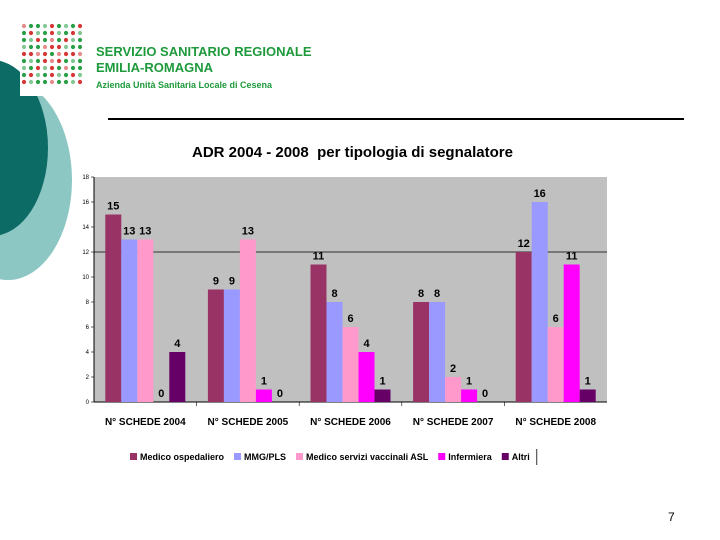 This screenshot has height=540, width=720. Describe the element at coordinates (350, 422) in the screenshot. I see `x-category-label: N° SCHEDE 2006` at that location.